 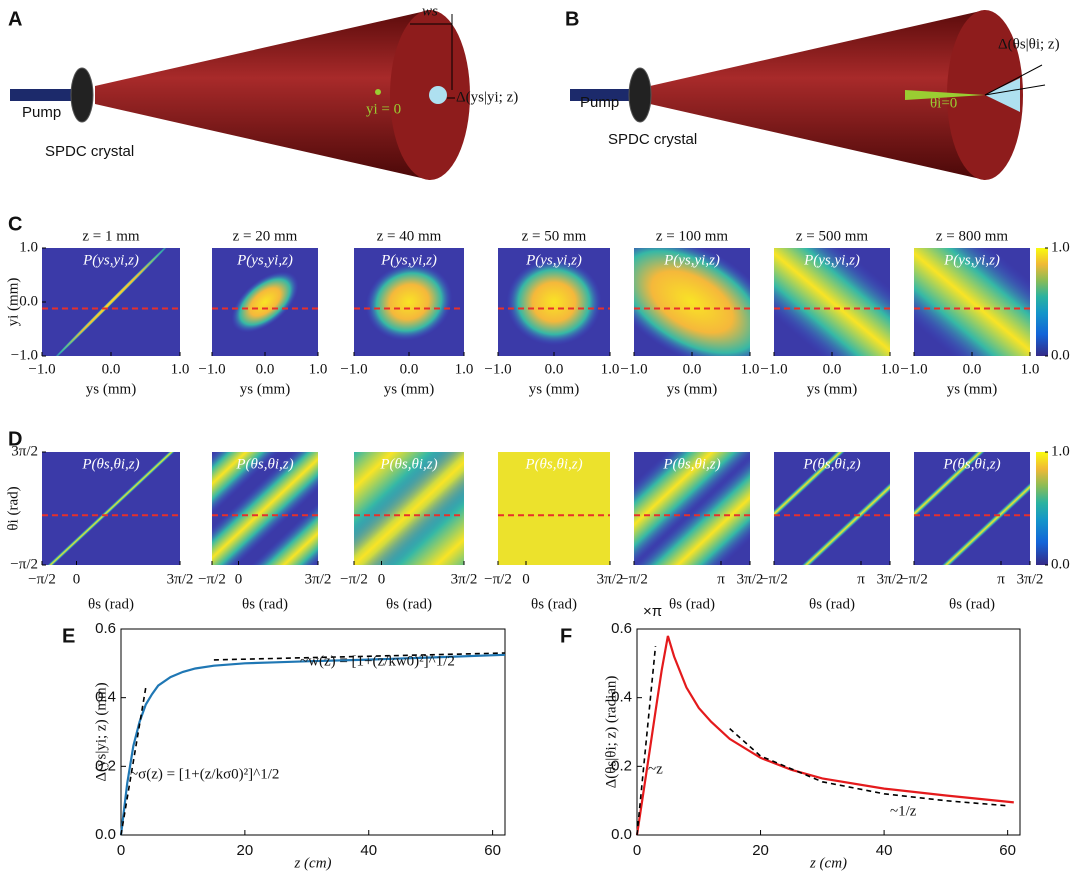 I want to click on pump-label: Pump, so click(x=41, y=112).